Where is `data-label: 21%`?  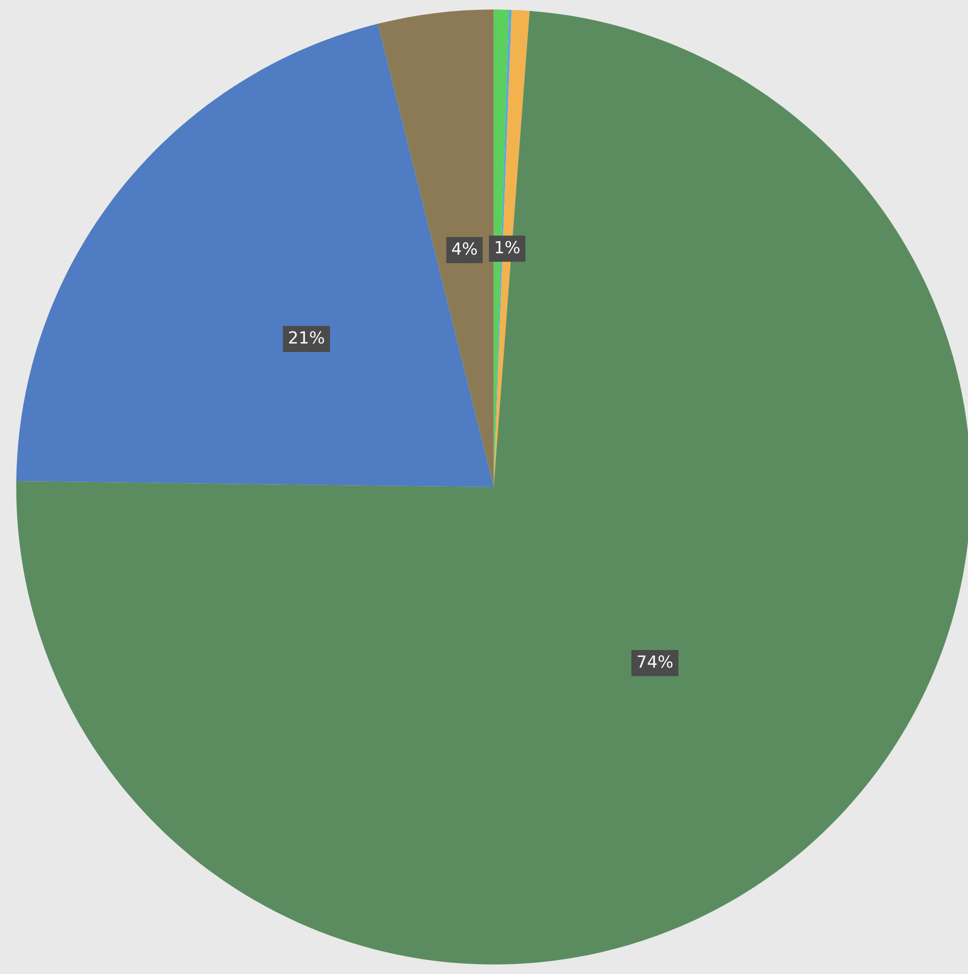 data-label: 21% is located at coordinates (306, 337).